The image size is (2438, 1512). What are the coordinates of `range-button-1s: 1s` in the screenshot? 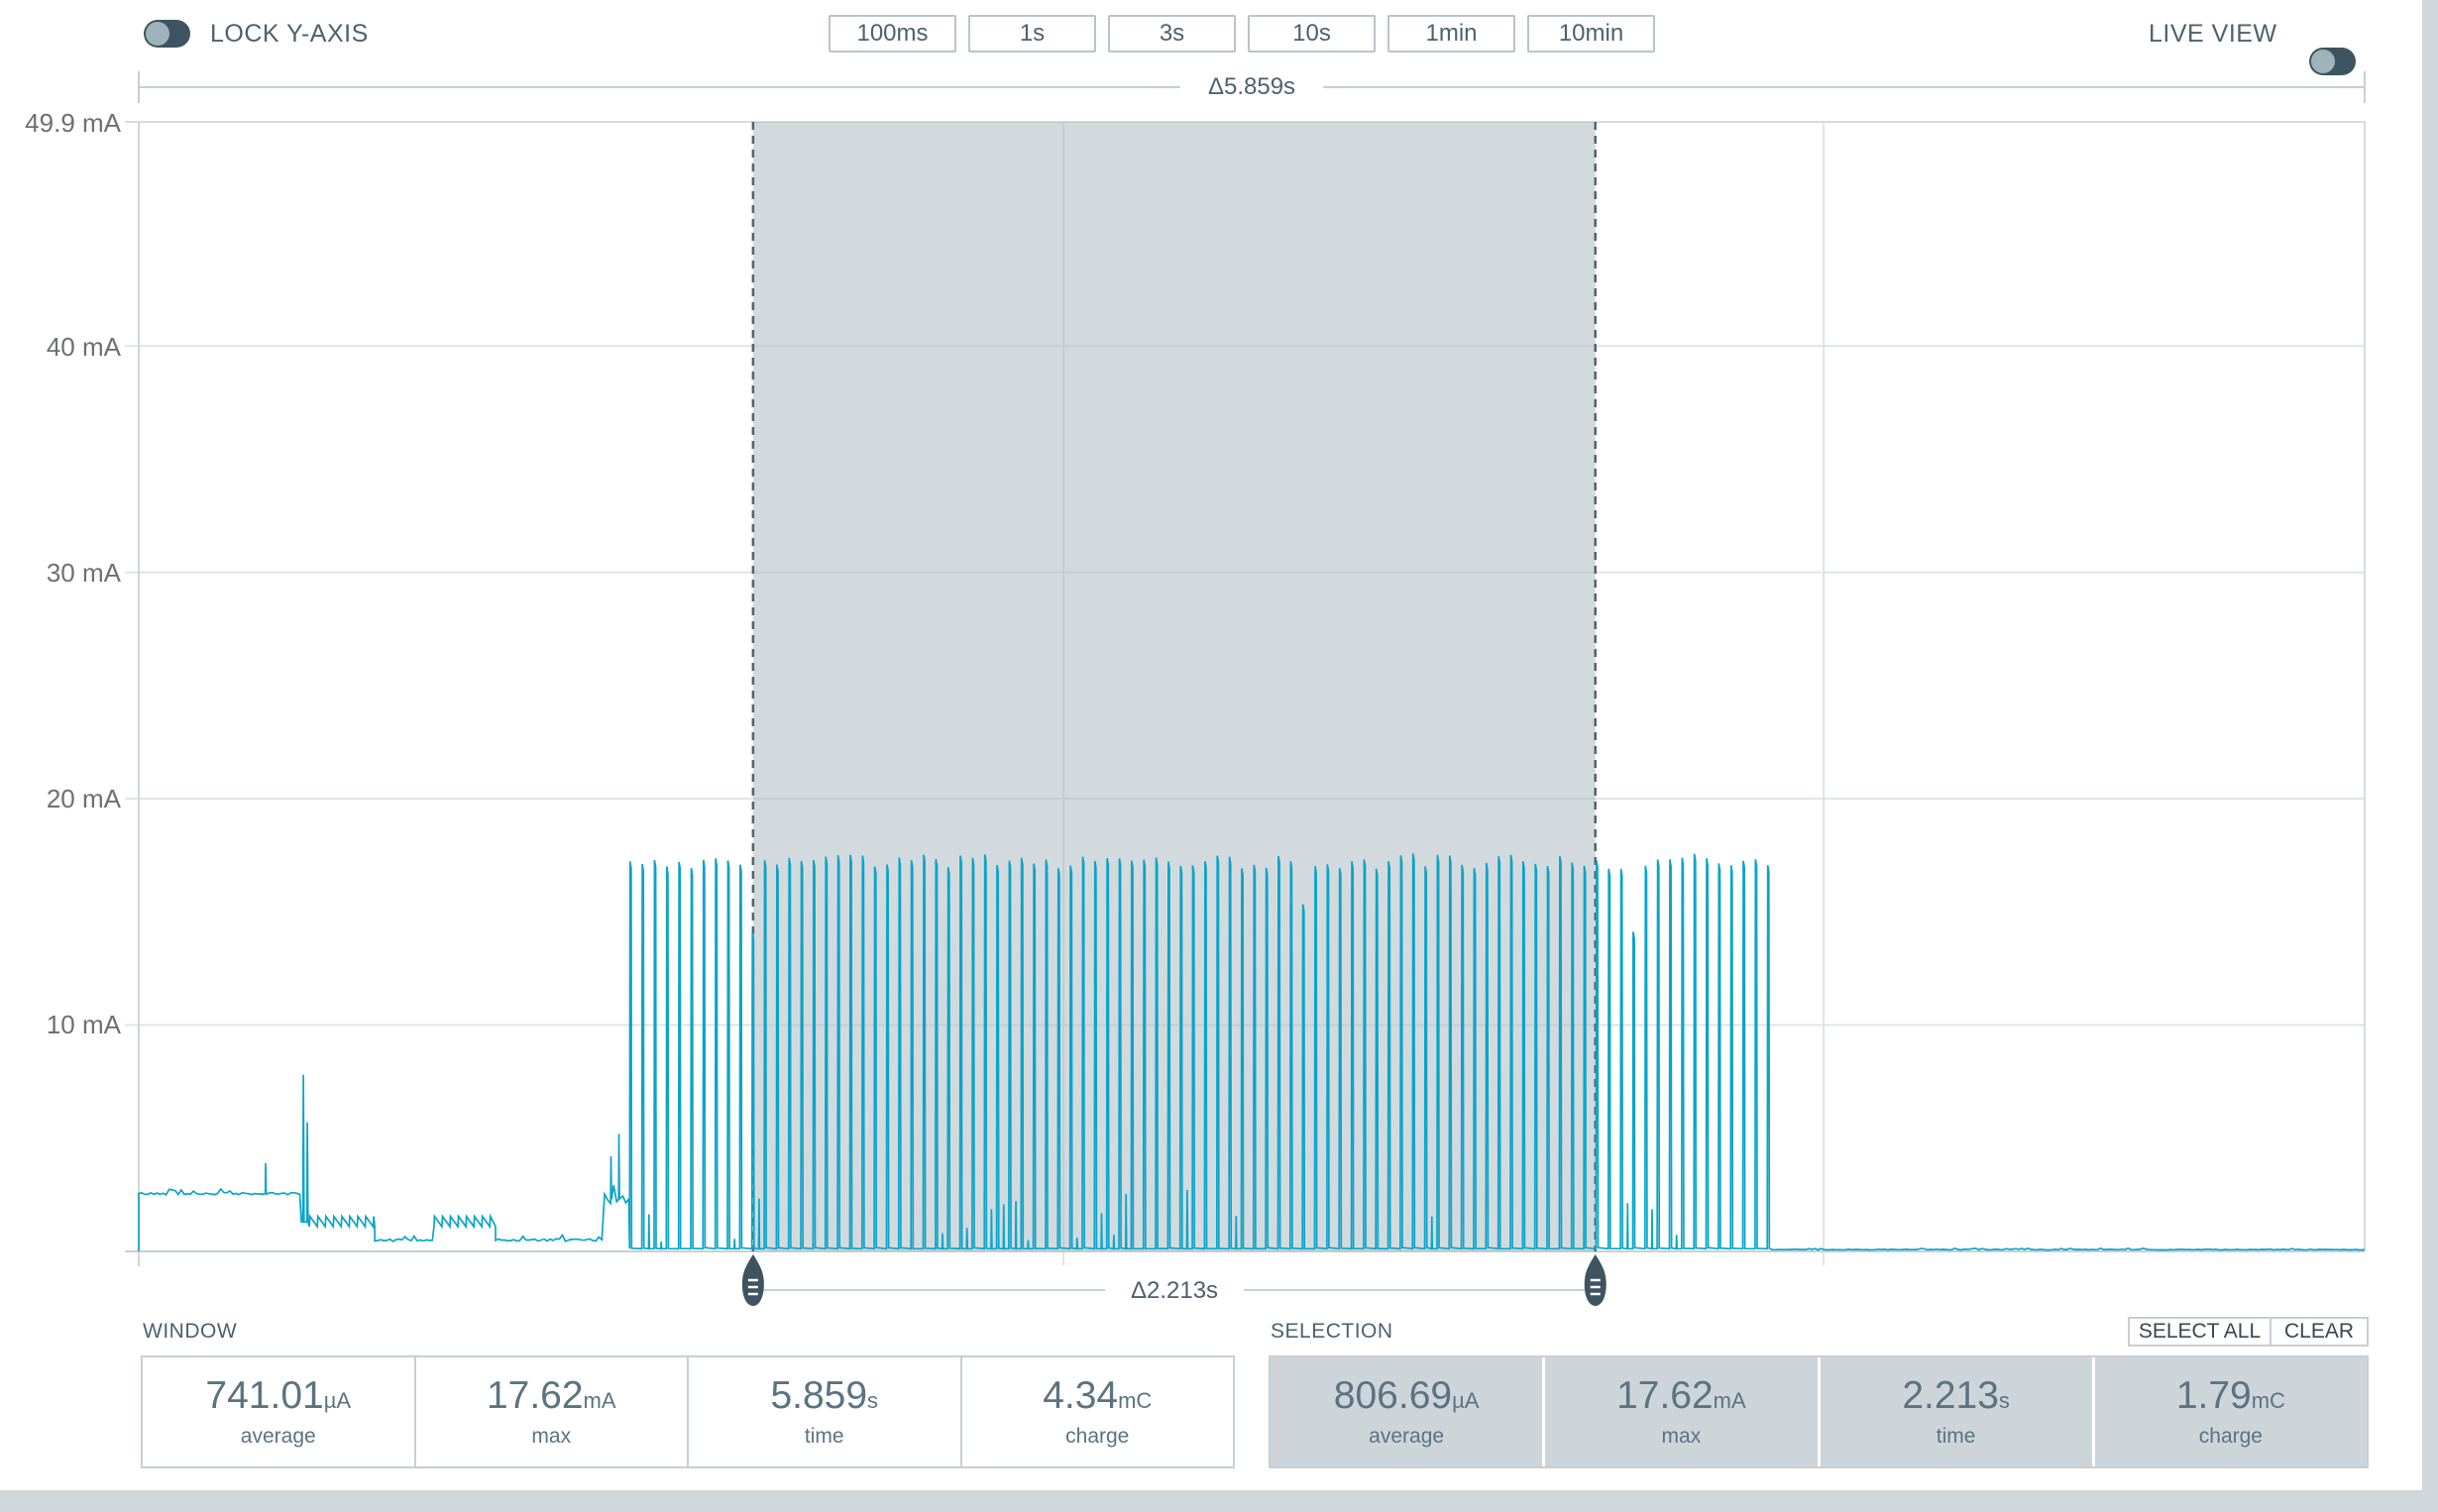 It's located at (1032, 34).